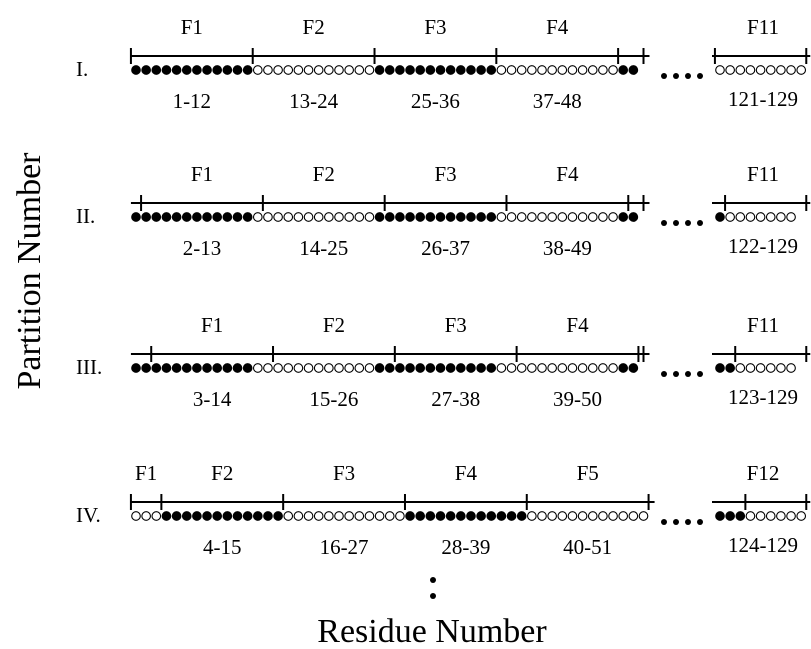 Image resolution: width=811 pixels, height=649 pixels. What do you see at coordinates (443, 64) in the screenshot?
I see `partition-row: I. F1 1-12 F2 13-24 F3 25-36 F4 37-48 F11 121-129` at bounding box center [443, 64].